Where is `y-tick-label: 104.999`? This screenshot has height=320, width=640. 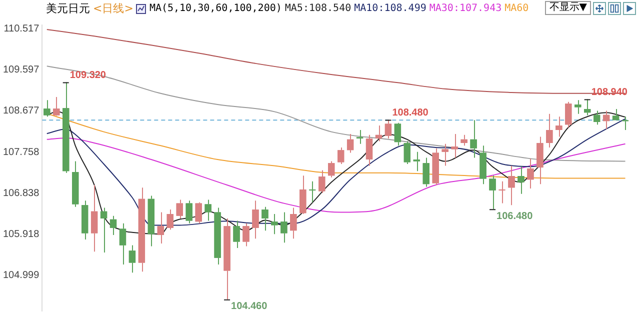 y-tick-label: 104.999 is located at coordinates (21, 276).